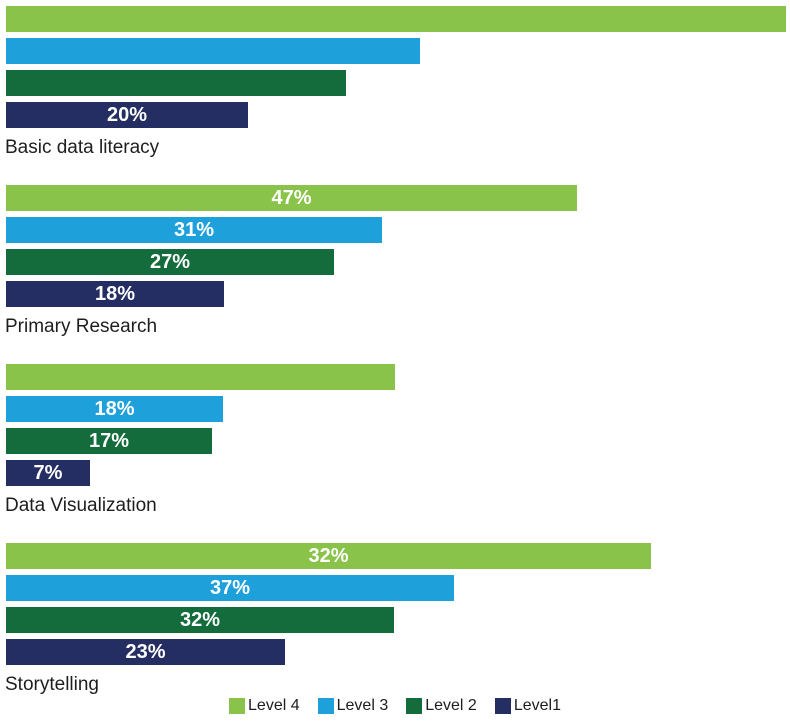 This screenshot has height=725, width=790. What do you see at coordinates (176, 83) in the screenshot?
I see `bar-level-2-basic-data-literacy` at bounding box center [176, 83].